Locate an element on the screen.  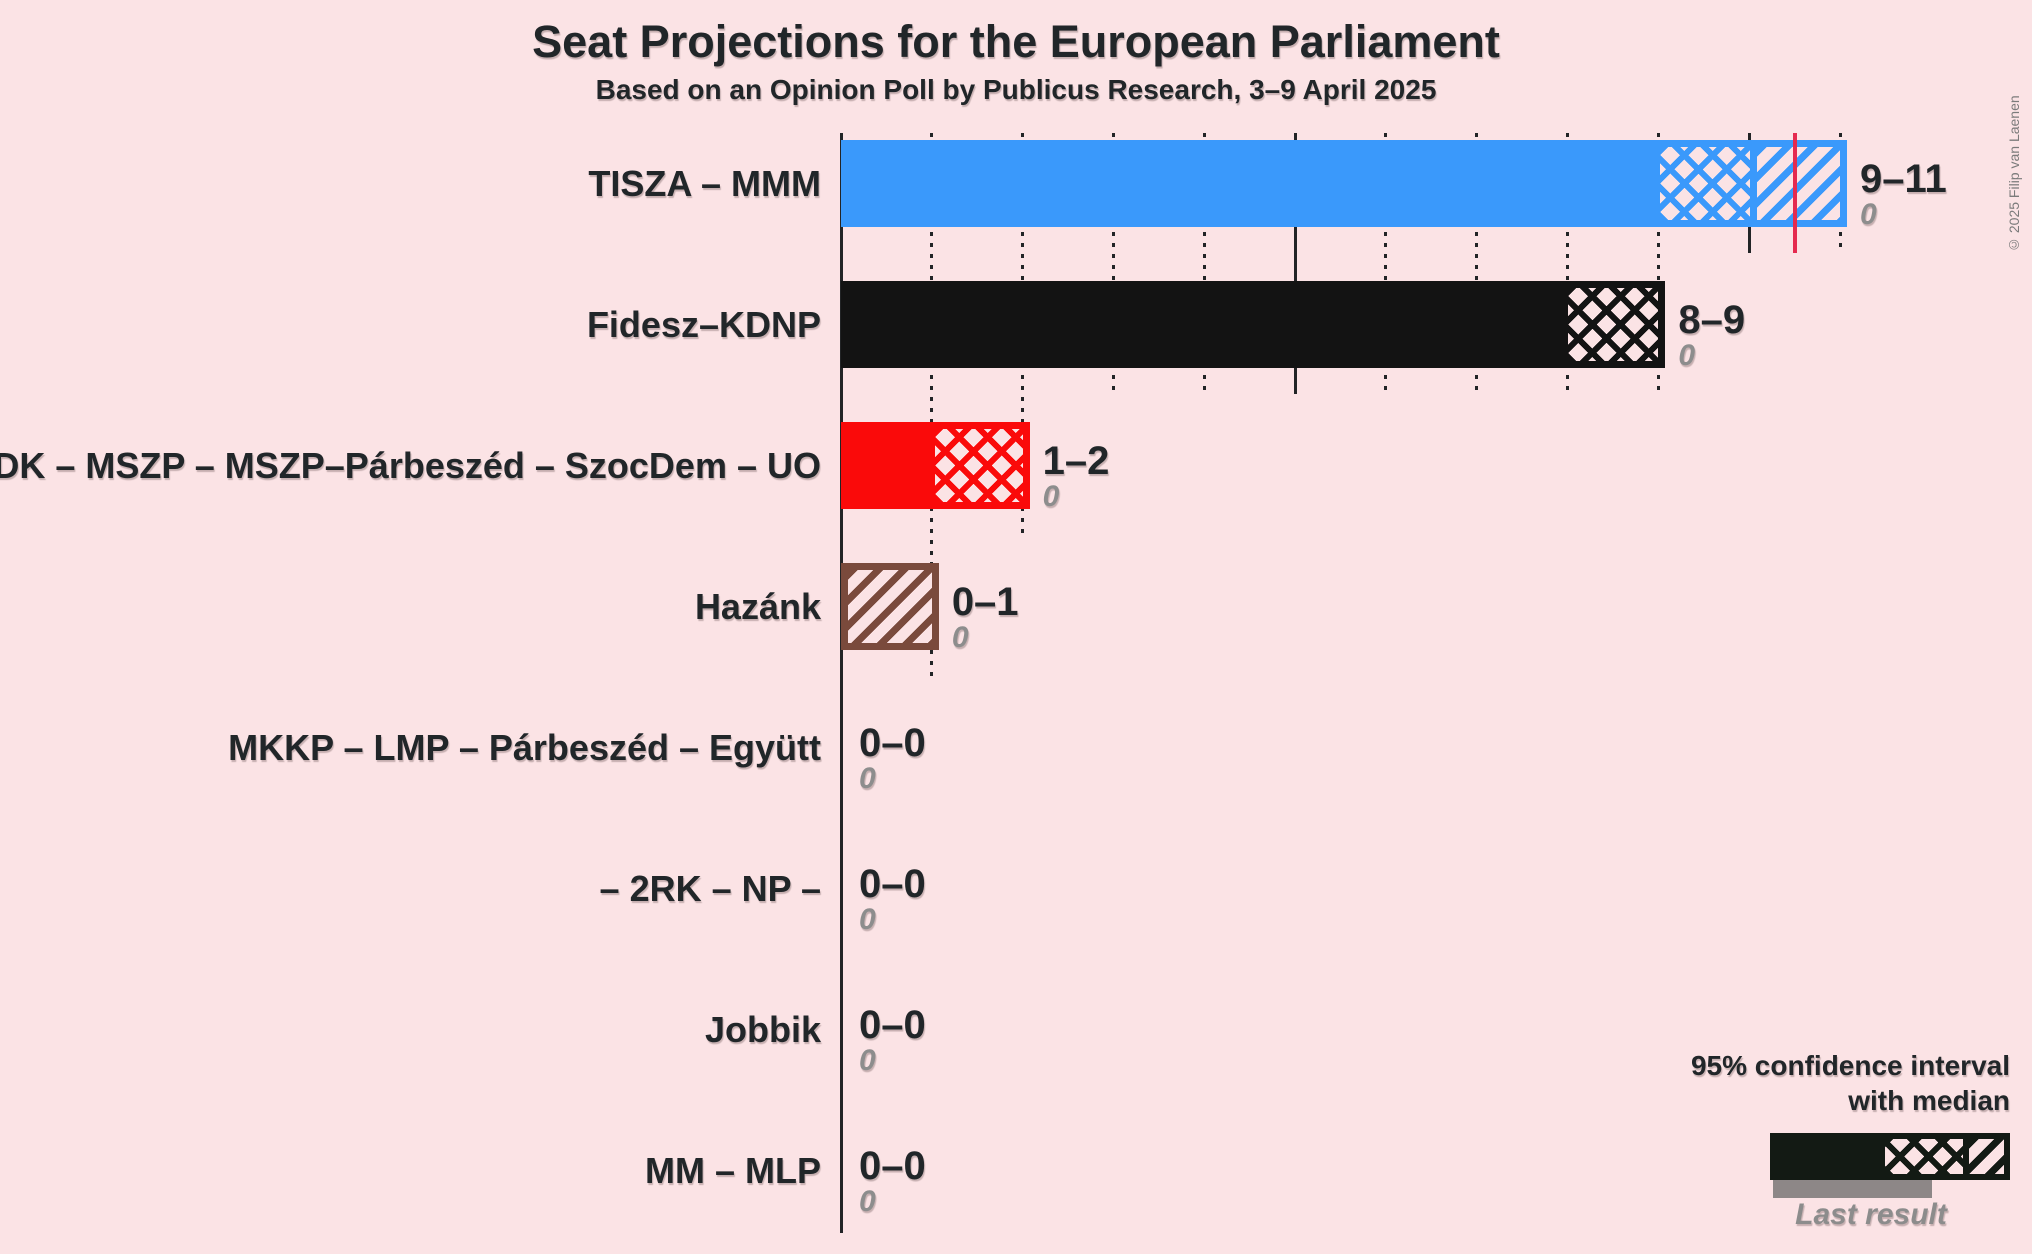
legend-ci-label: 95% confidence interval with median is located at coordinates (1850, 1083).